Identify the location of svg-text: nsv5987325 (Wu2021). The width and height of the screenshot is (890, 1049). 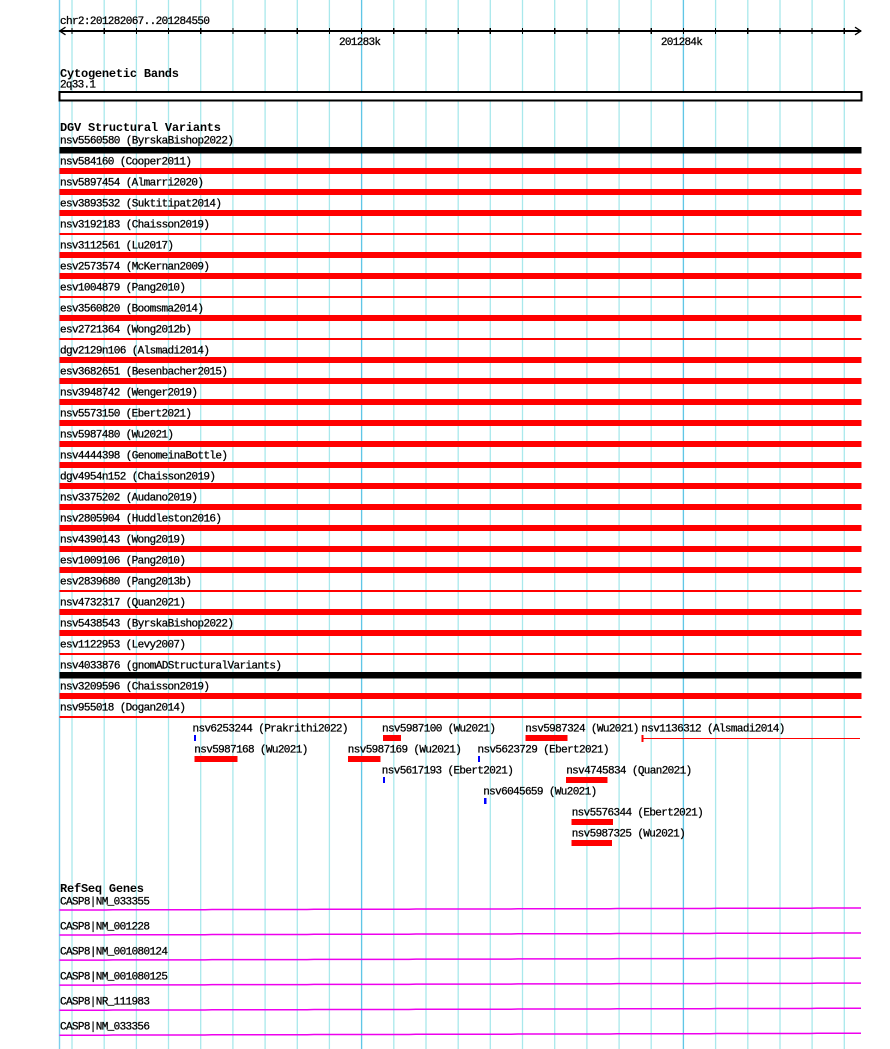
(629, 835).